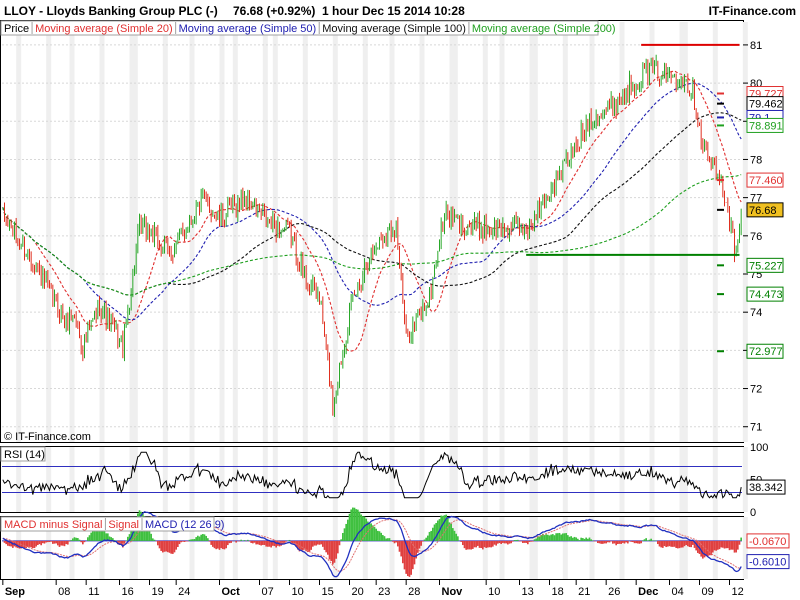 This screenshot has width=800, height=600. Describe the element at coordinates (413, 11) in the screenshot. I see `header-timestamp: Dec 15 2014 10:28` at that location.